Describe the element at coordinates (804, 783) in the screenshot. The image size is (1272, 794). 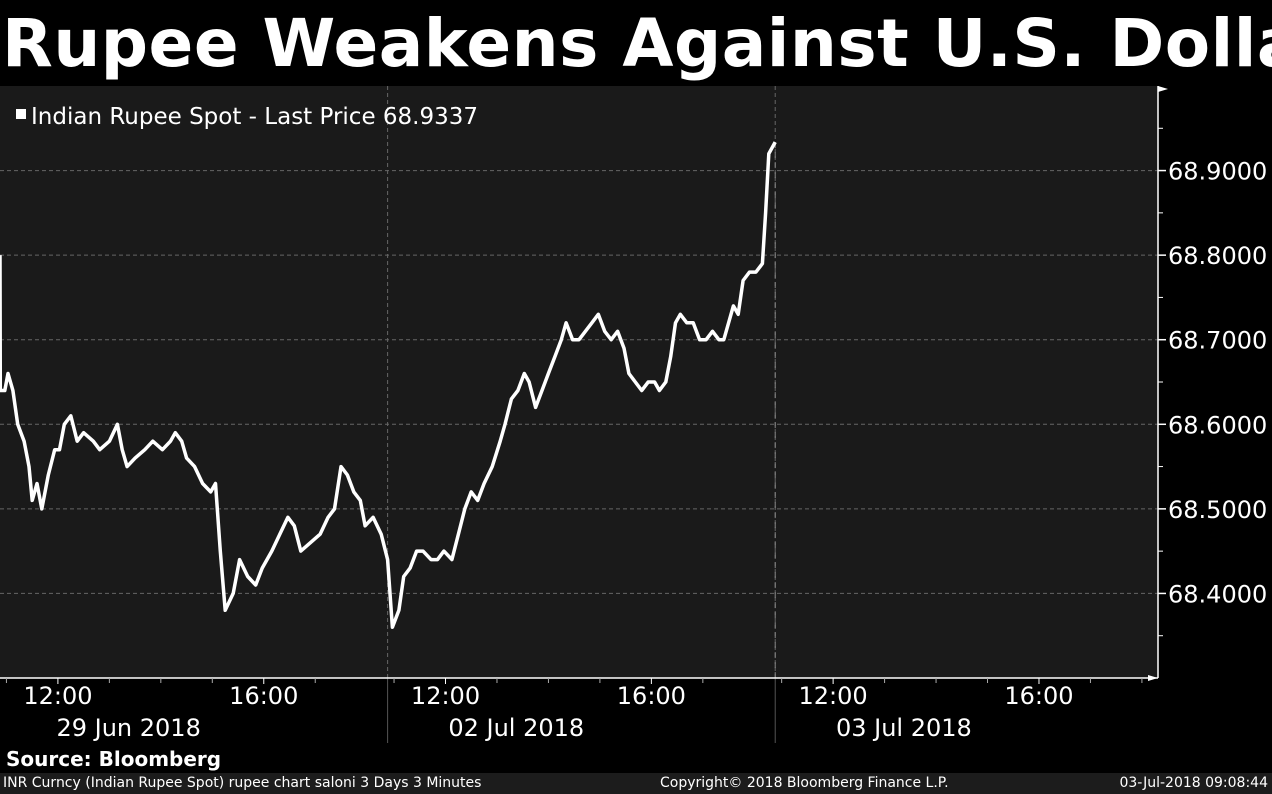
I see `footer-copyright: Copyright© 2018 Bloomberg Finance L.P.` at that location.